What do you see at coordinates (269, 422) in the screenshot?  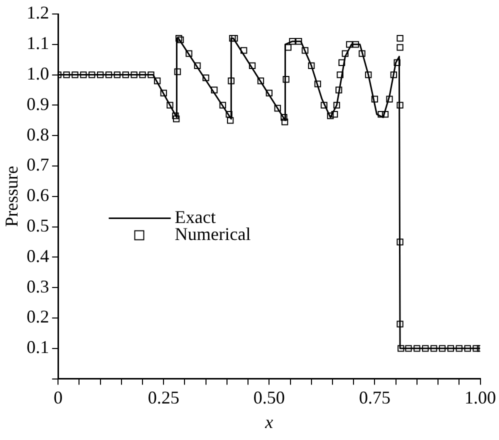 I see `x-axis-title: x` at bounding box center [269, 422].